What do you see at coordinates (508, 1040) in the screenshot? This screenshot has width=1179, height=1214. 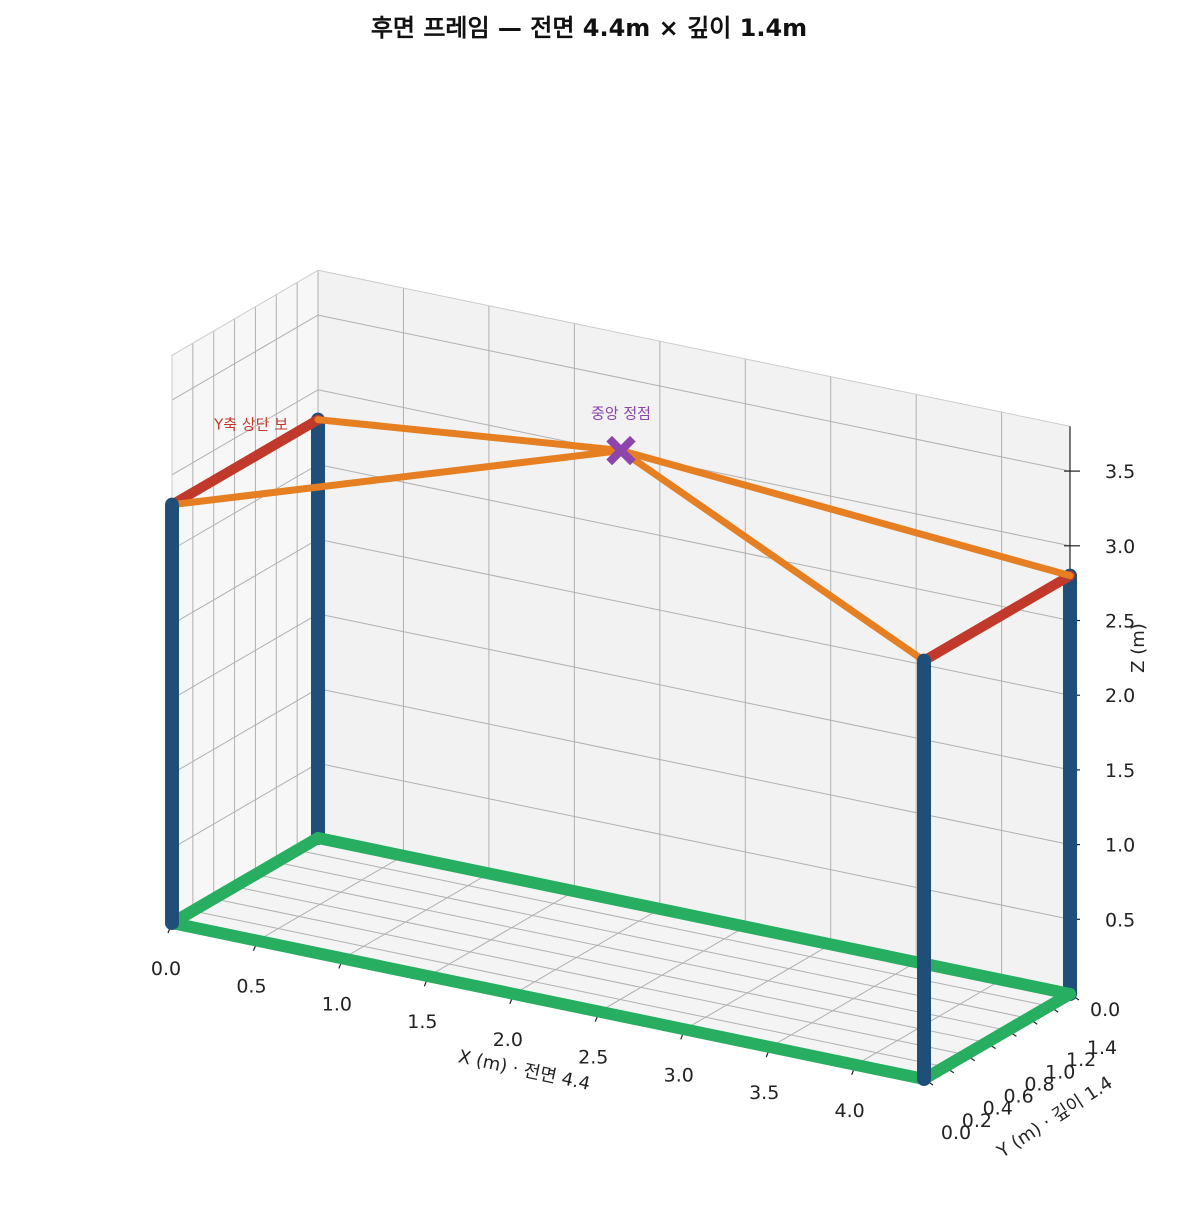 I see `x-tick-label: 2.0` at bounding box center [508, 1040].